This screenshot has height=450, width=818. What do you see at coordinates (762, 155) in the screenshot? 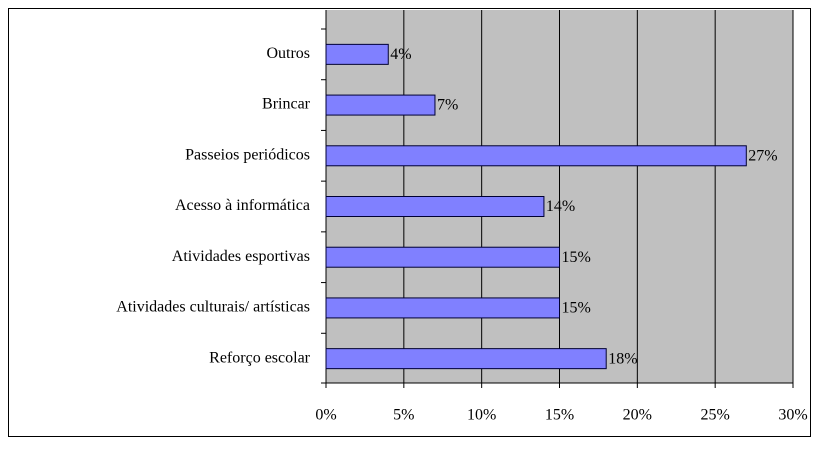
I see `data-label: 27%` at bounding box center [762, 155].